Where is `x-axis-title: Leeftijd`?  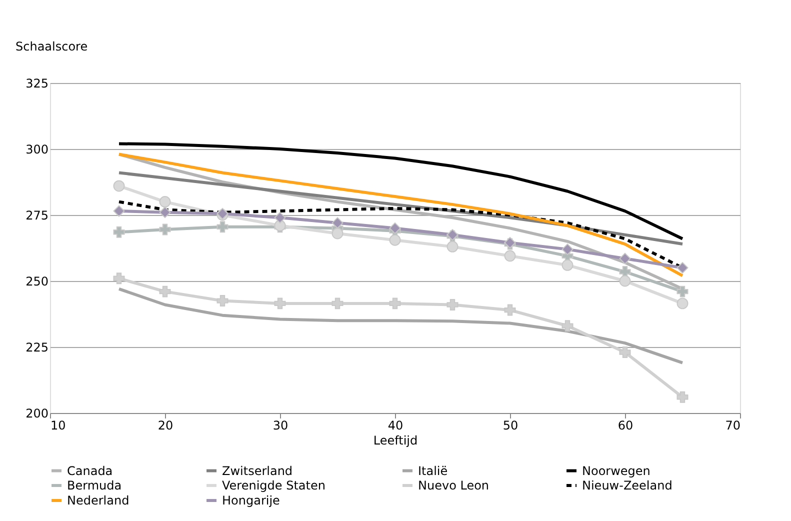
x-axis-title: Leeftijd is located at coordinates (395, 441).